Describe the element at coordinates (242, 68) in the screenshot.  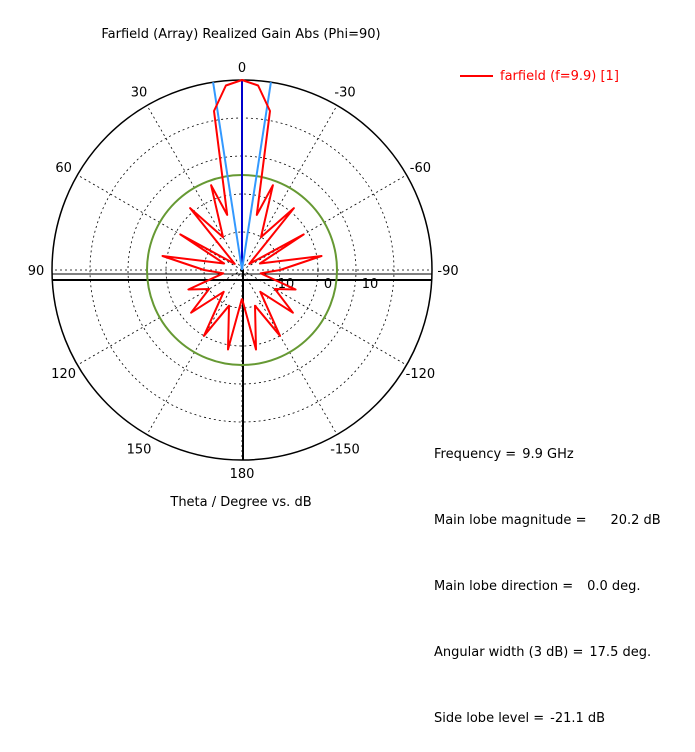
I see `angle-tick-label: 0` at that location.